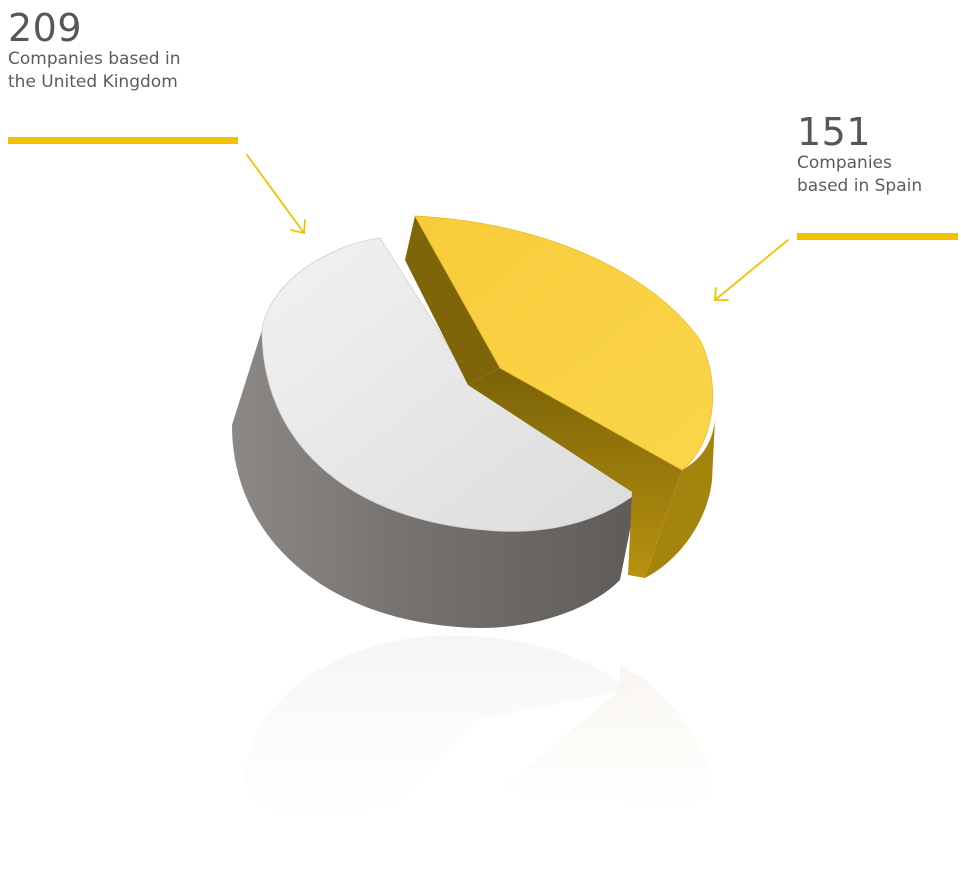 This screenshot has width=961, height=886. Describe the element at coordinates (45, 28) in the screenshot. I see `uk-value-label: 209` at that location.